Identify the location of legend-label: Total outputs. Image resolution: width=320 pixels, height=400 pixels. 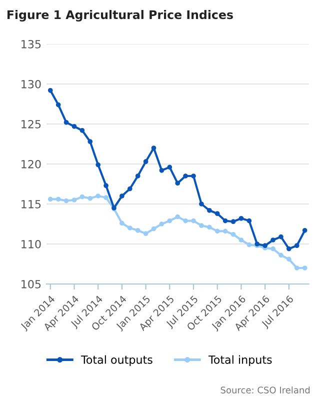
(116, 360).